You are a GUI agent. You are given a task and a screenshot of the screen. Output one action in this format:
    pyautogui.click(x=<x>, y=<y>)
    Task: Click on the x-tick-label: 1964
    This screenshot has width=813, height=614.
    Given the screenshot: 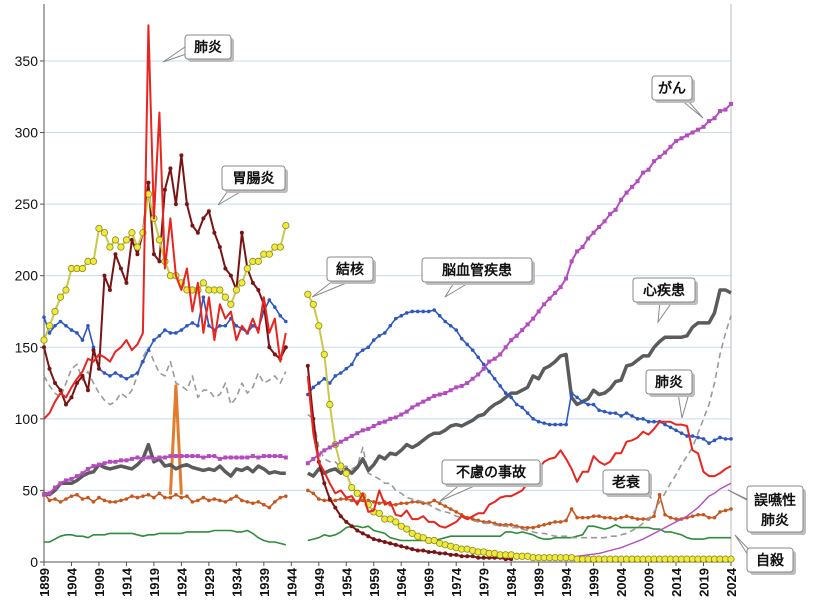 What is the action you would take?
    pyautogui.click(x=401, y=582)
    